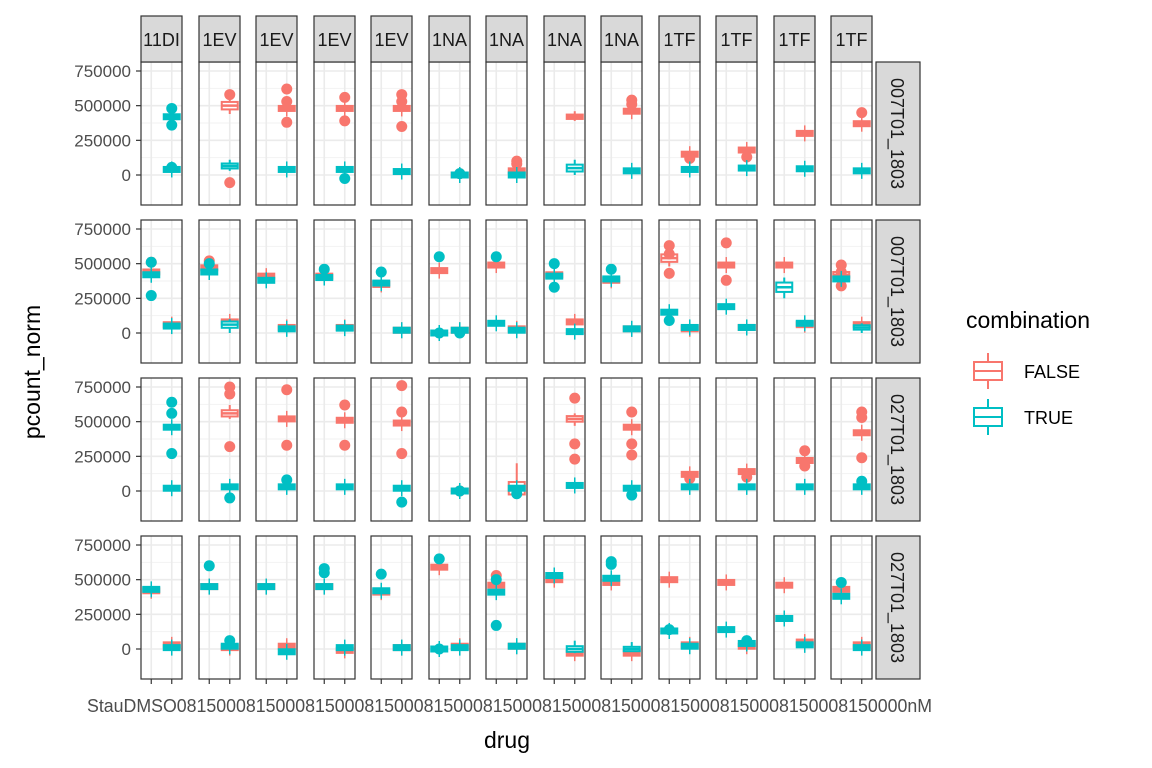 This screenshot has height=768, width=1152. Describe the element at coordinates (896, 607) in the screenshot. I see `svg-text: 027T01_1803` at that location.